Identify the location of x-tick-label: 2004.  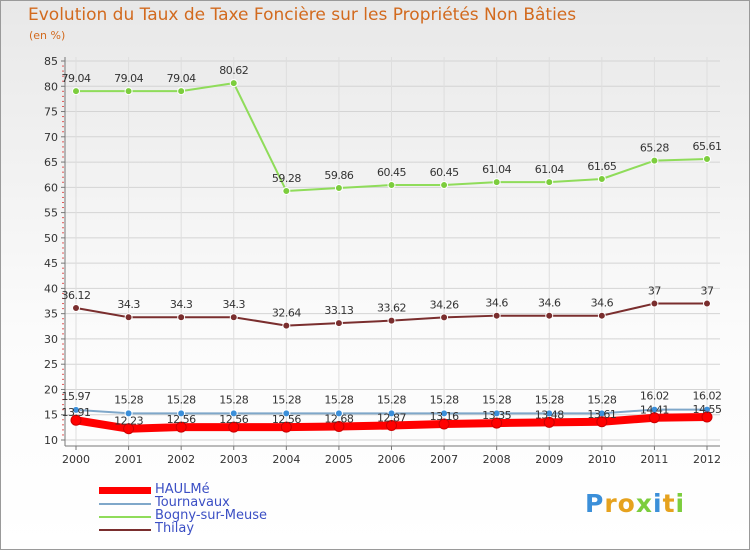
(286, 459).